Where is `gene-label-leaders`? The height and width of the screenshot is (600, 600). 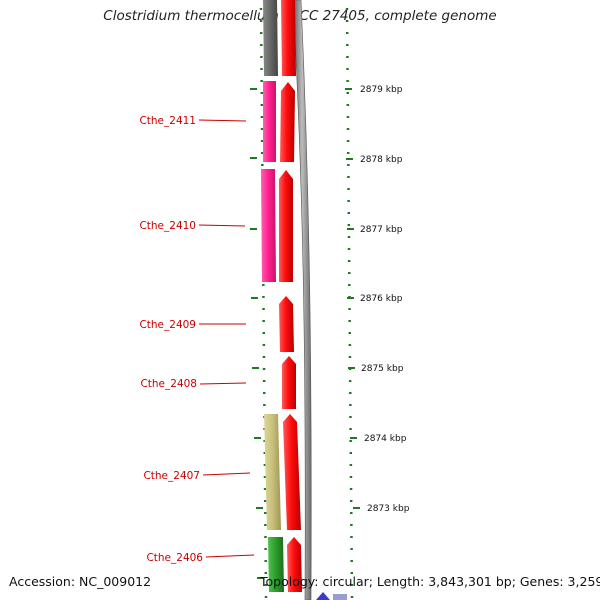 gene-label-leaders is located at coordinates (226, 338).